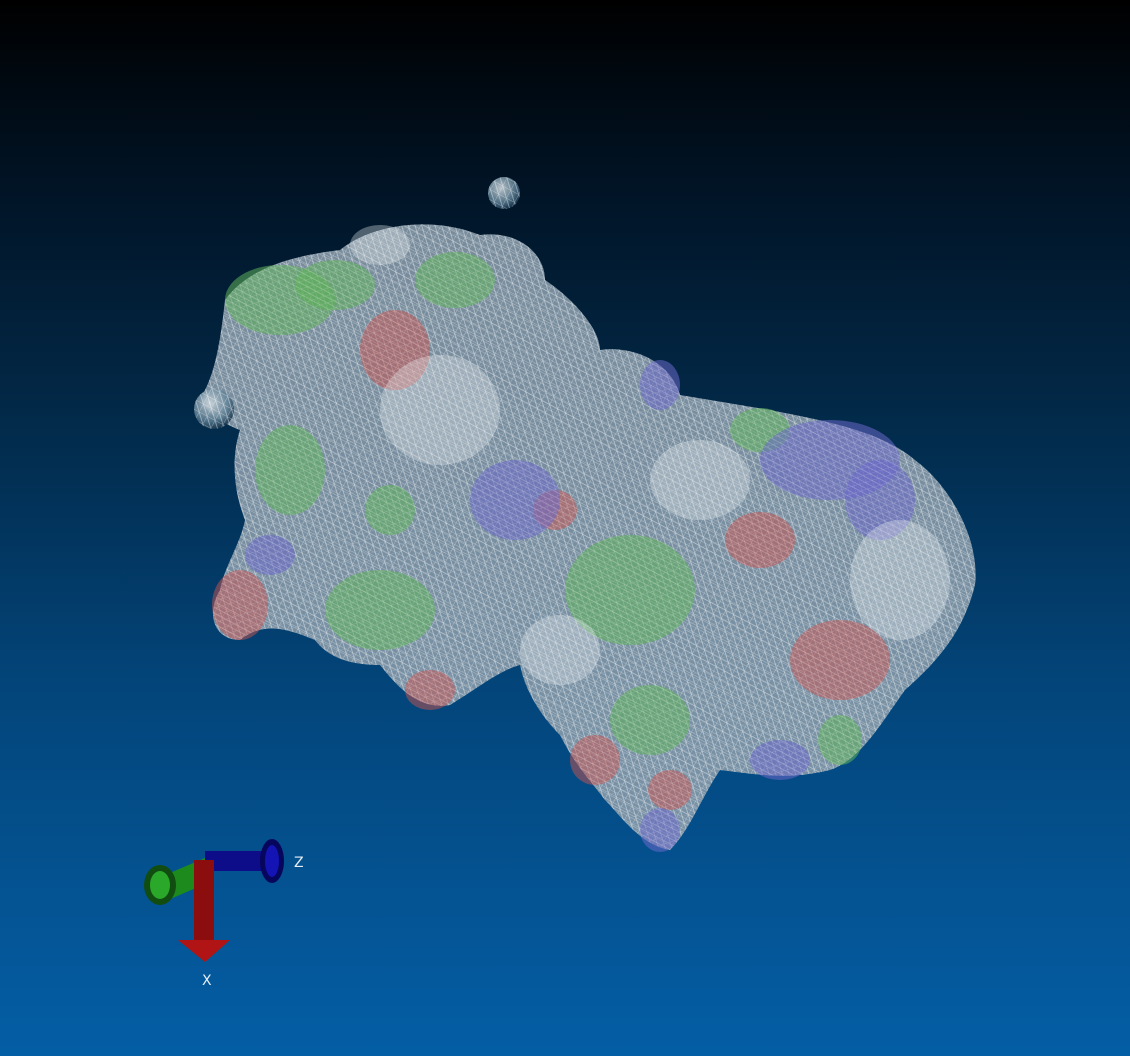 This screenshot has height=1056, width=1130. Describe the element at coordinates (357, 303) in the screenshot. I see `detached-spheres` at that location.